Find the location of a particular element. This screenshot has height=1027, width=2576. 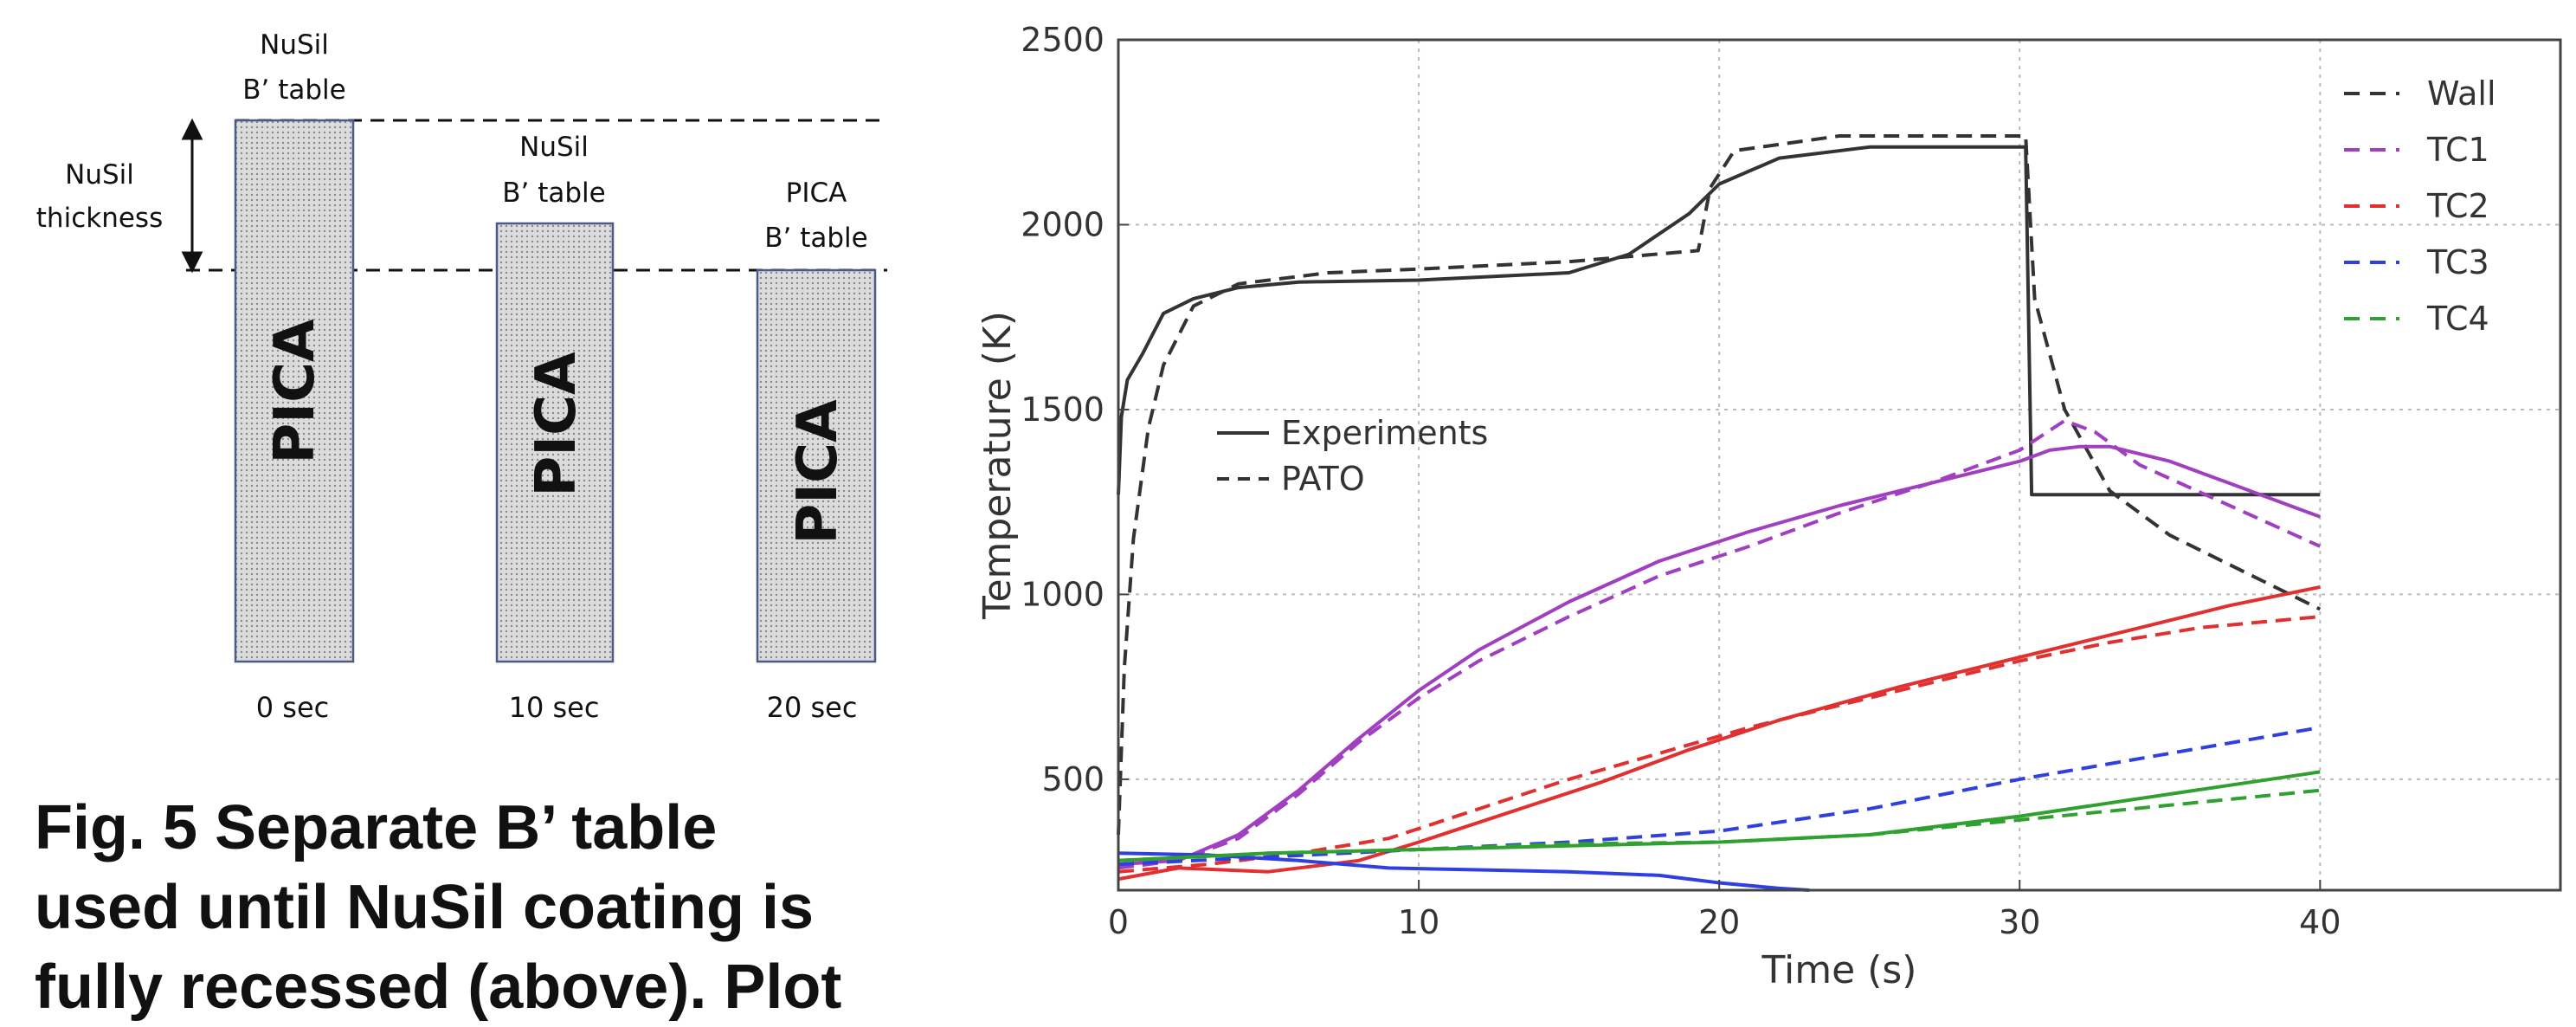

column-1-top-label-line-2: B’ table is located at coordinates (554, 194).